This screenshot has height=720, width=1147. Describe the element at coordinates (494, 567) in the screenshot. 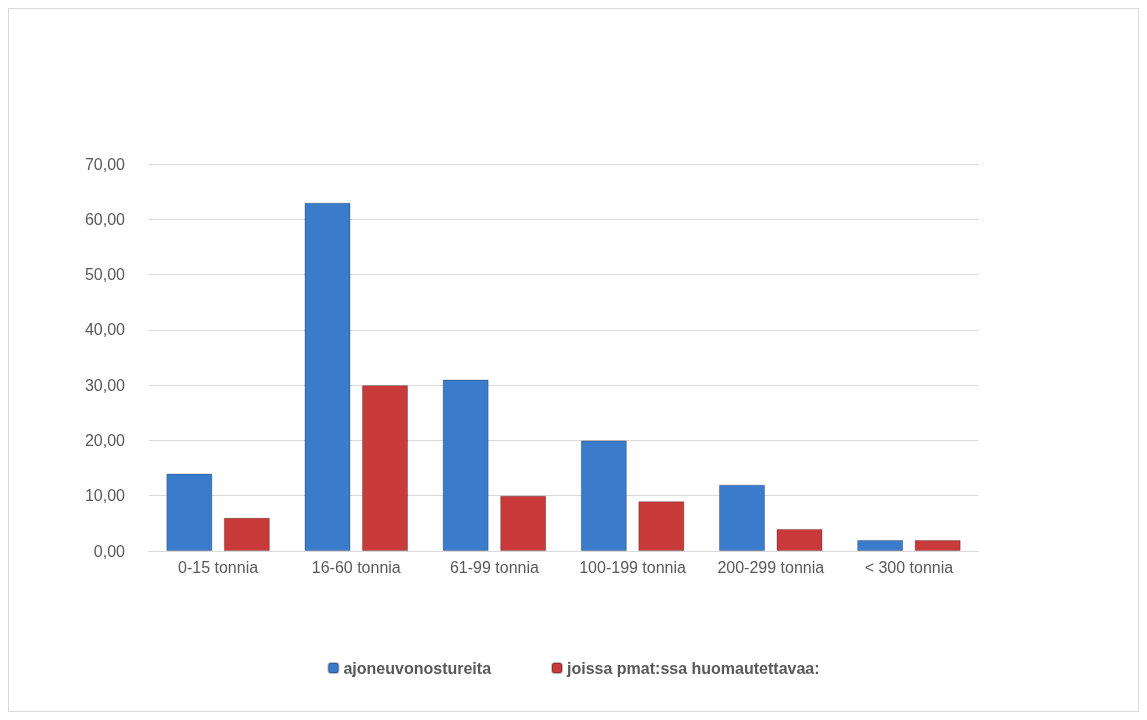

I see `x-tick-label: 61-99 tonnia` at that location.